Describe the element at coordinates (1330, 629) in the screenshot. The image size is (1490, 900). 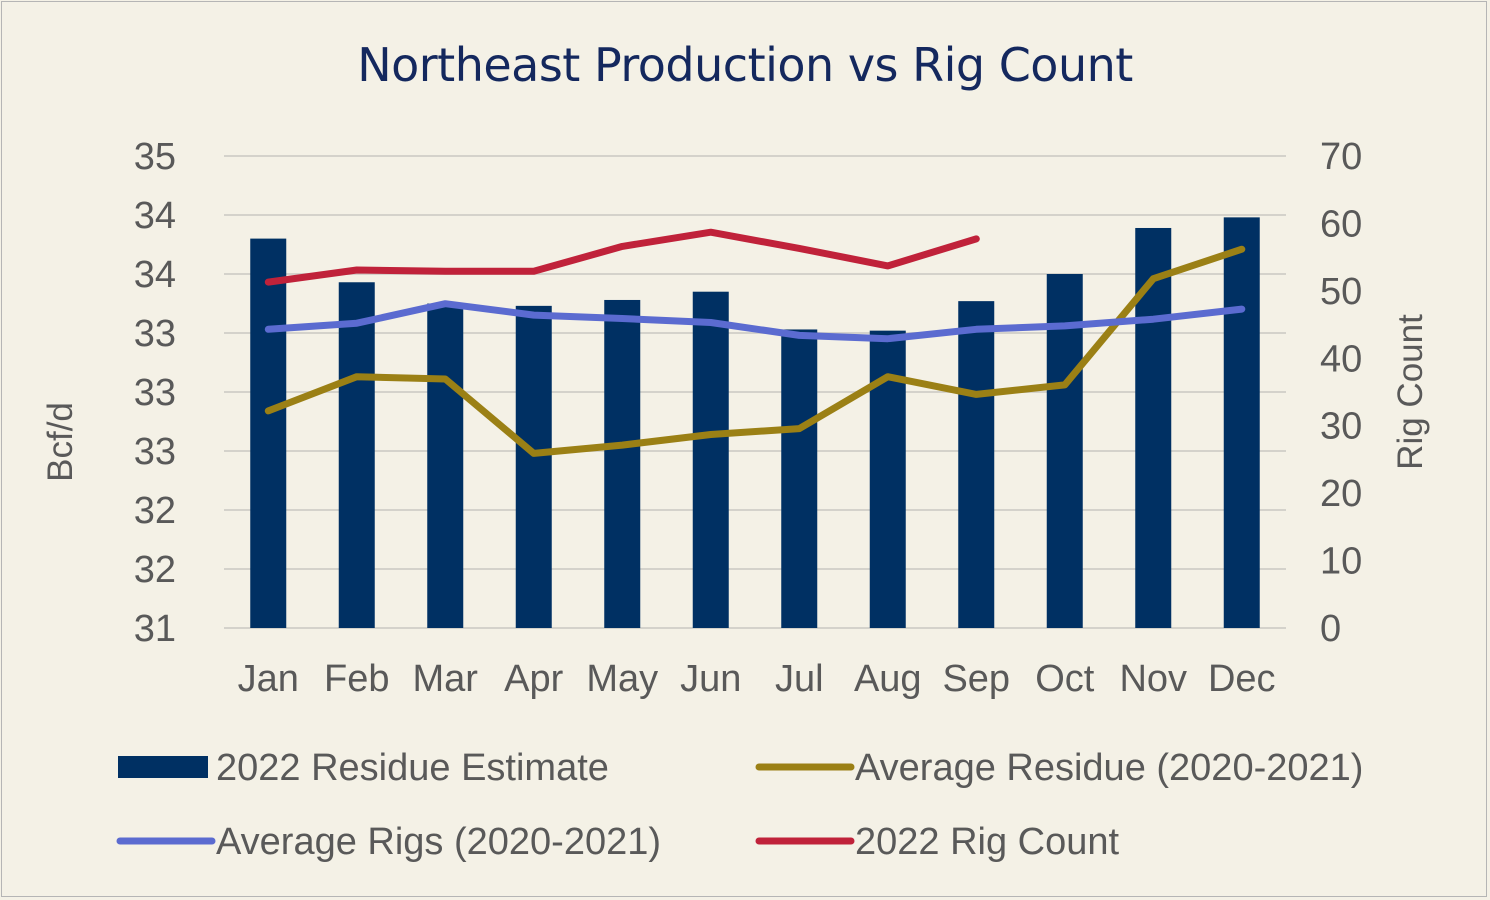
I see `right-tick-label: 0` at that location.